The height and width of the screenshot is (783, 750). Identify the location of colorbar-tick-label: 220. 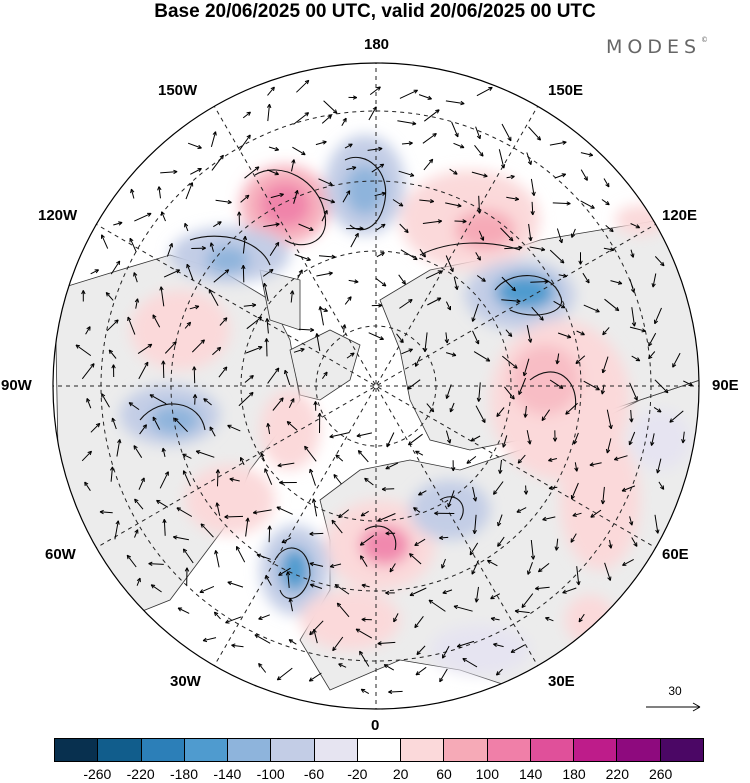
(617, 774).